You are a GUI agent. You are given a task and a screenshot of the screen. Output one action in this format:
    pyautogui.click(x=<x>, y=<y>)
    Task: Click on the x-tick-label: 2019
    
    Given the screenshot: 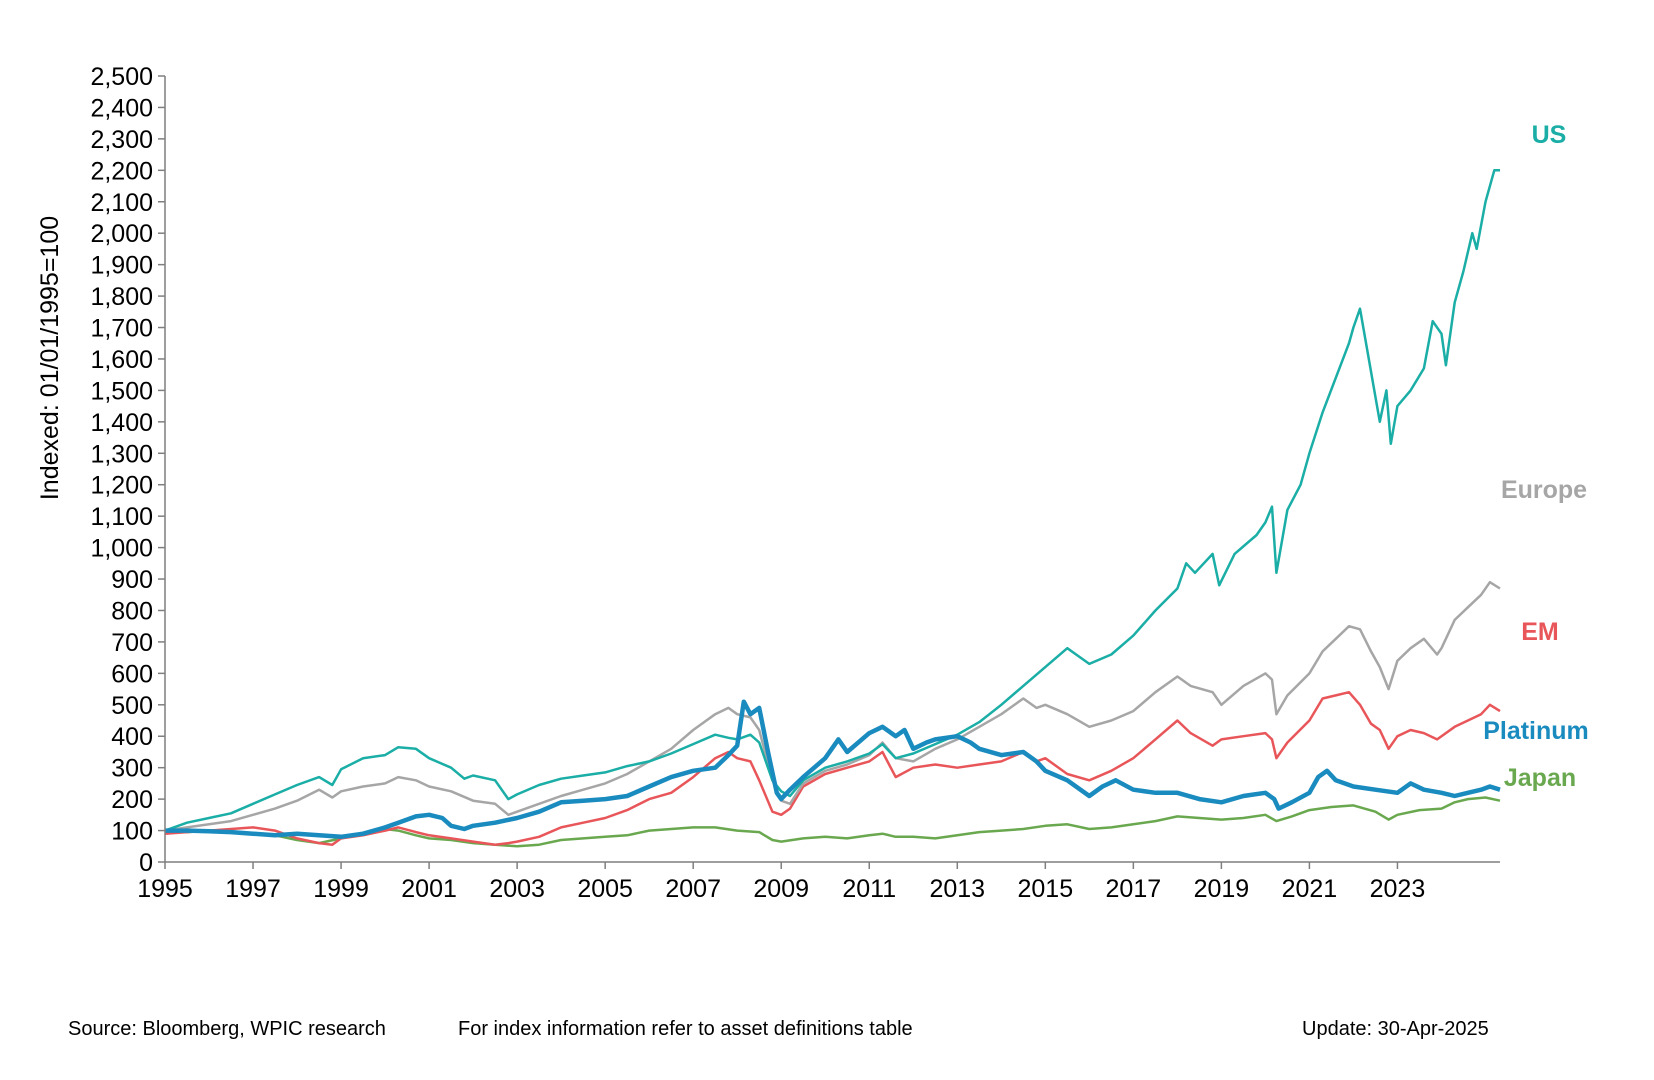 What is the action you would take?
    pyautogui.click(x=1222, y=889)
    